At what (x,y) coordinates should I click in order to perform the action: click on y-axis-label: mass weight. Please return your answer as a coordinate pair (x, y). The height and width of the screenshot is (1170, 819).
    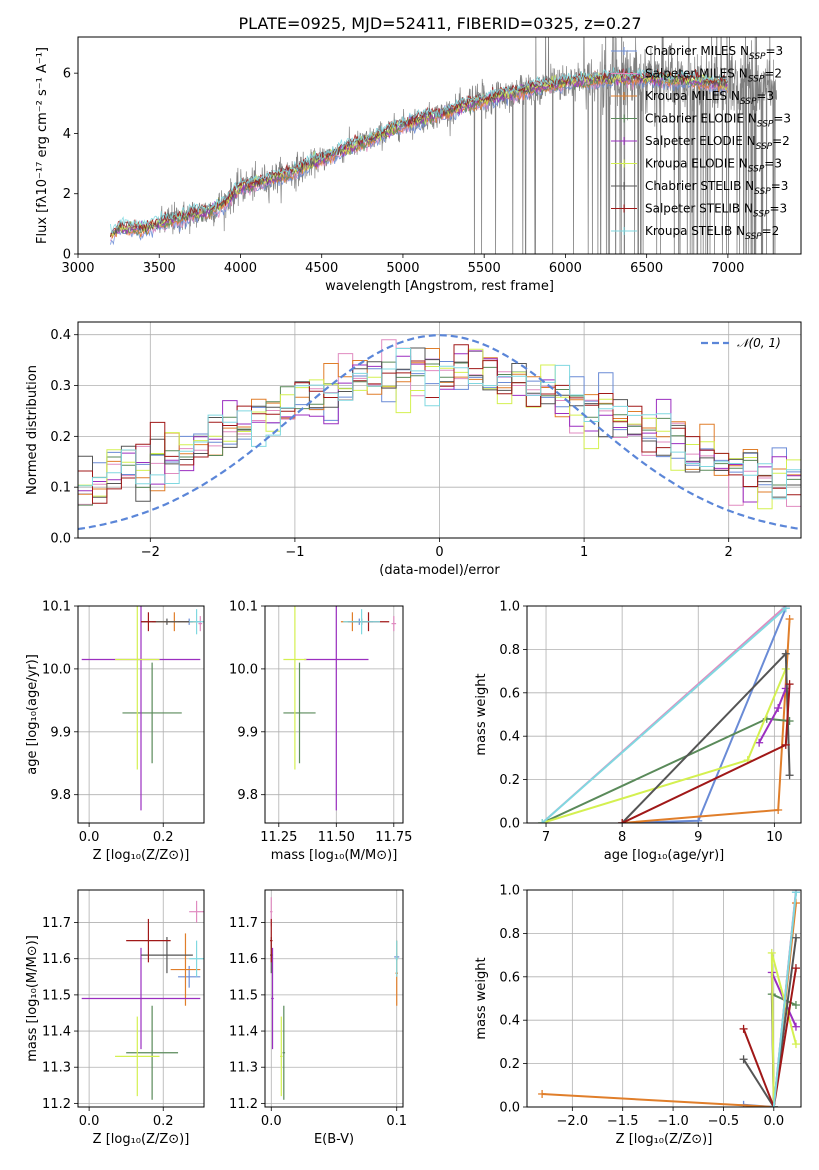
    Looking at the image, I should click on (481, 714).